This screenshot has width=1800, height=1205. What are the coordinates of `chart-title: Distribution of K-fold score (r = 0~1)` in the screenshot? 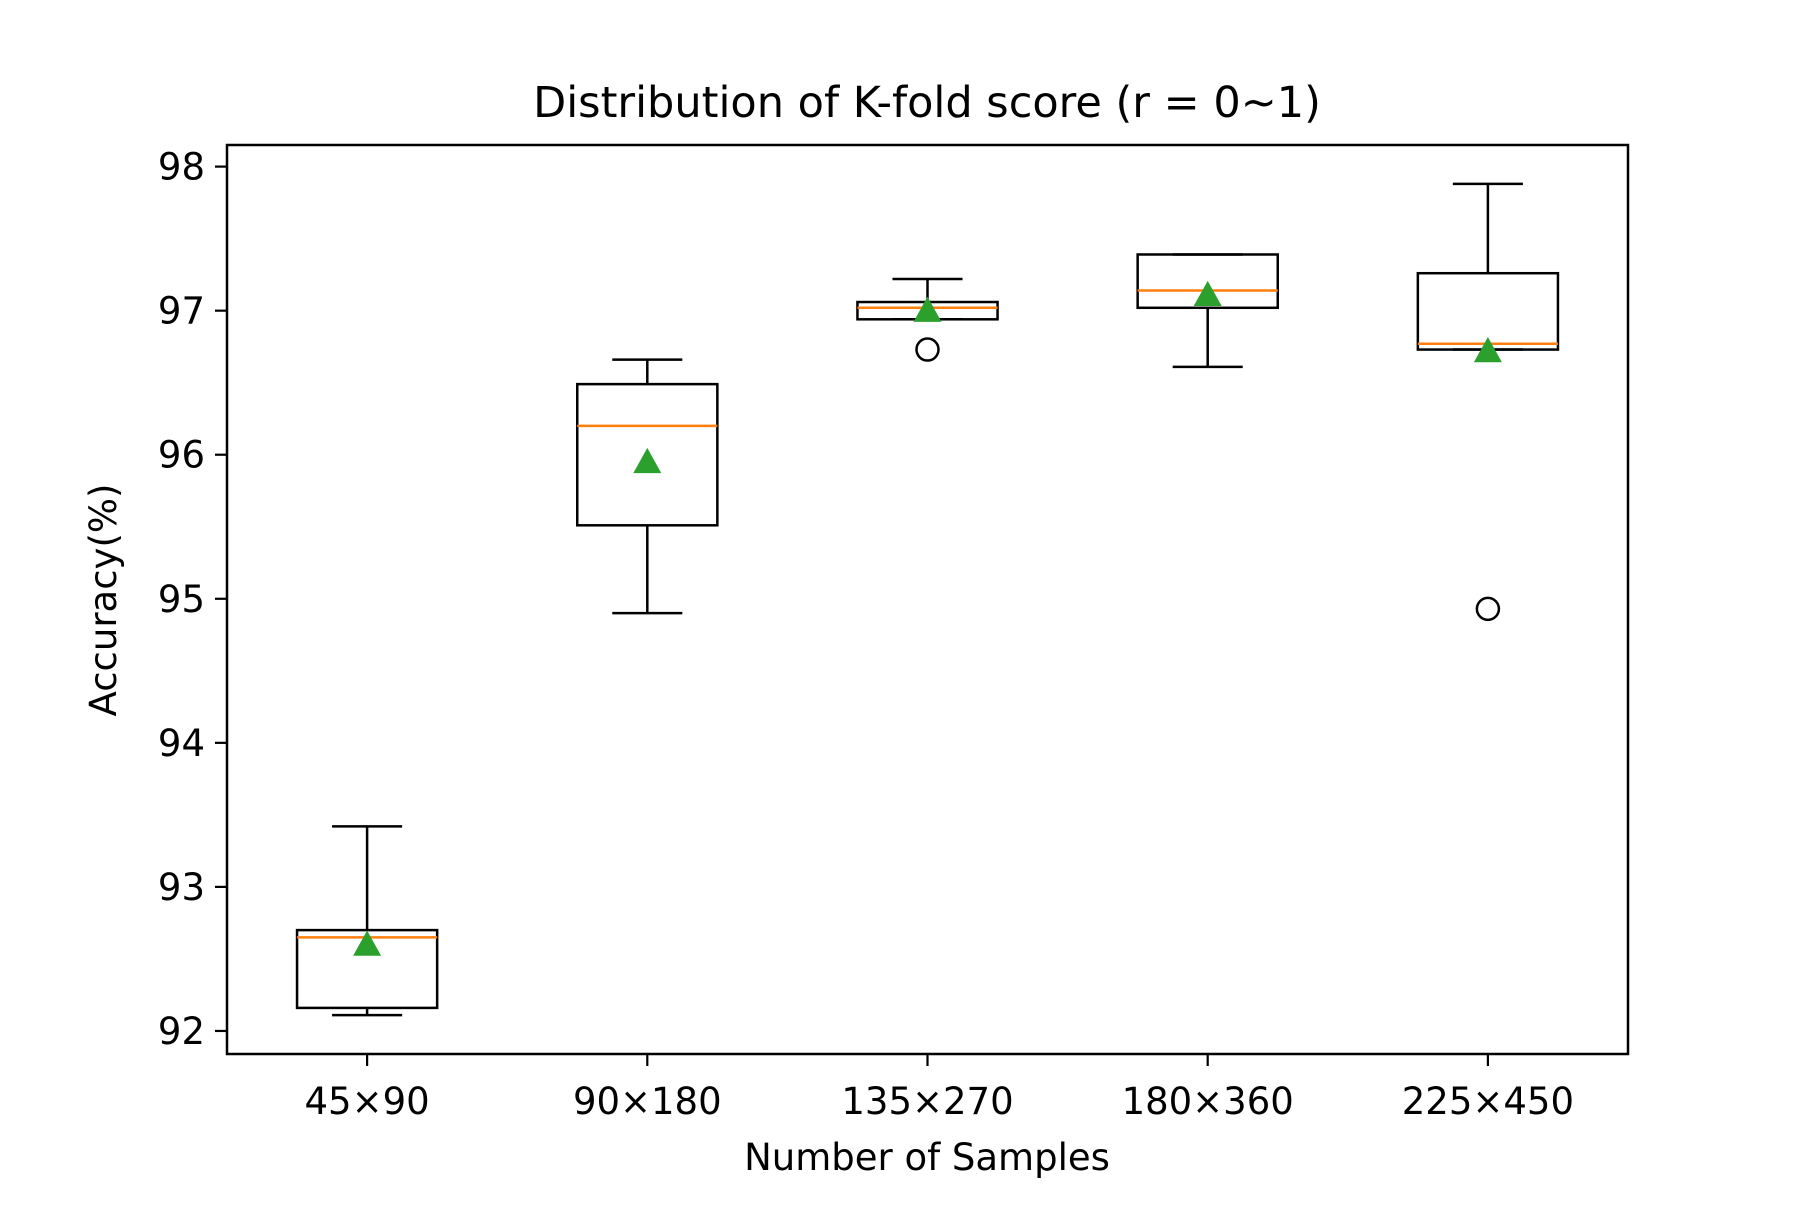 It's located at (927, 103).